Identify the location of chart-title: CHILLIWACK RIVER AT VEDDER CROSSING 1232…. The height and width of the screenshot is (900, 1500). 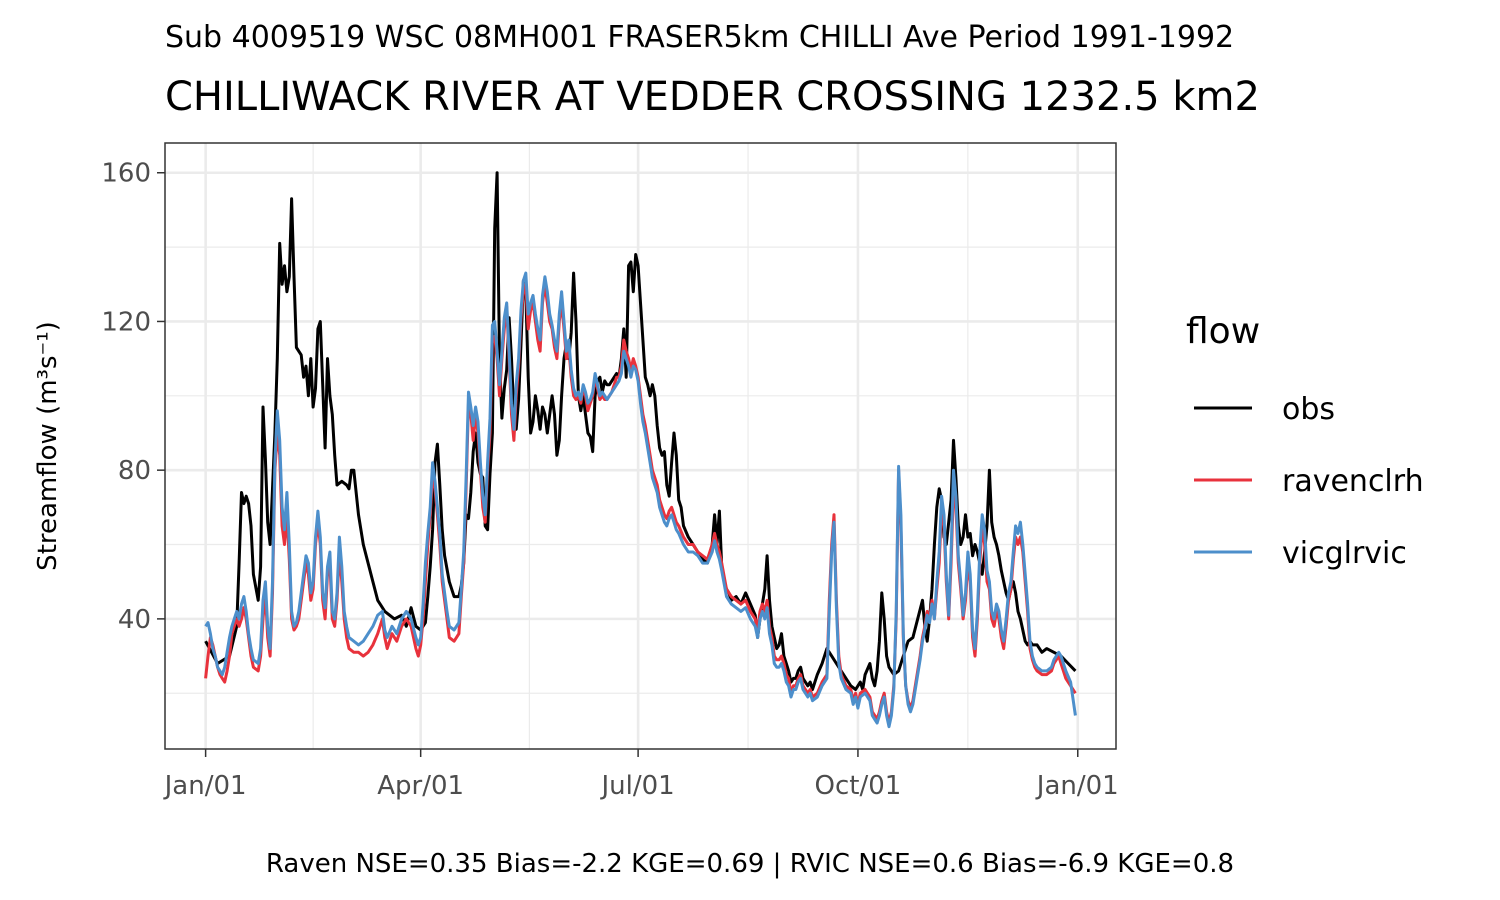
(712, 97).